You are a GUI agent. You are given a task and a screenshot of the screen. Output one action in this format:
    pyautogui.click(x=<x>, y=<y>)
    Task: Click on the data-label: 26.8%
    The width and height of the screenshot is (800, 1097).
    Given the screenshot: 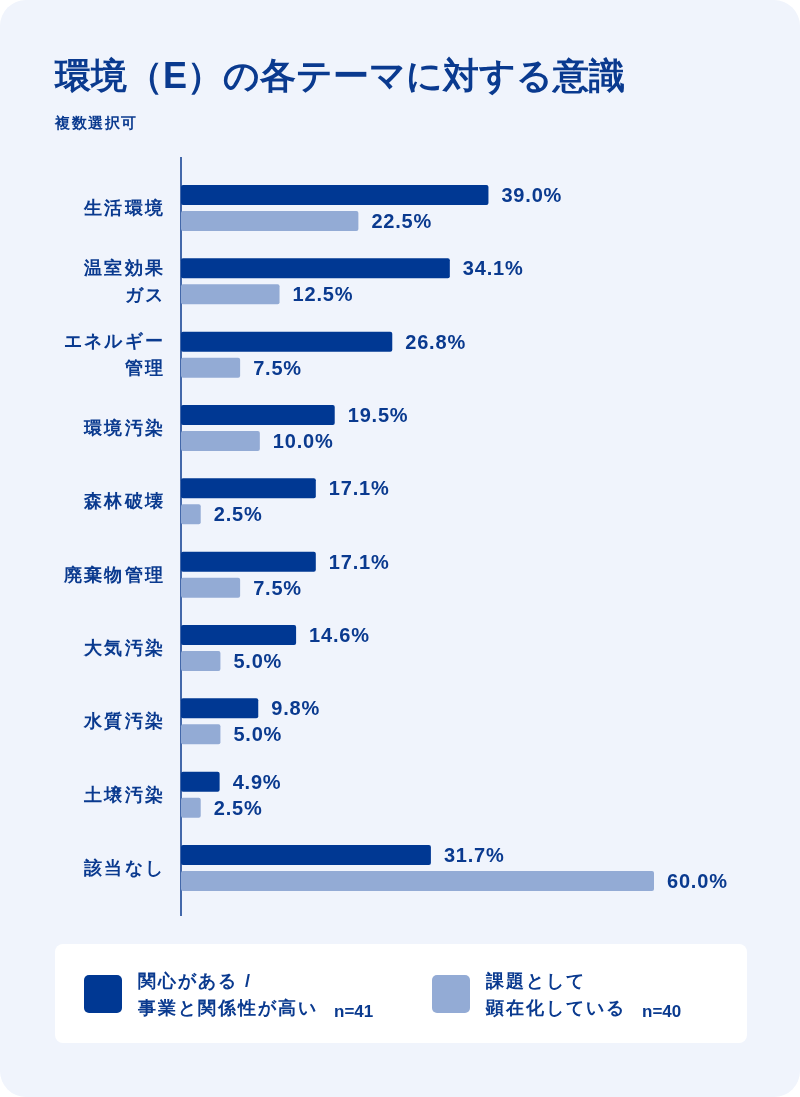 What is the action you would take?
    pyautogui.click(x=435, y=341)
    